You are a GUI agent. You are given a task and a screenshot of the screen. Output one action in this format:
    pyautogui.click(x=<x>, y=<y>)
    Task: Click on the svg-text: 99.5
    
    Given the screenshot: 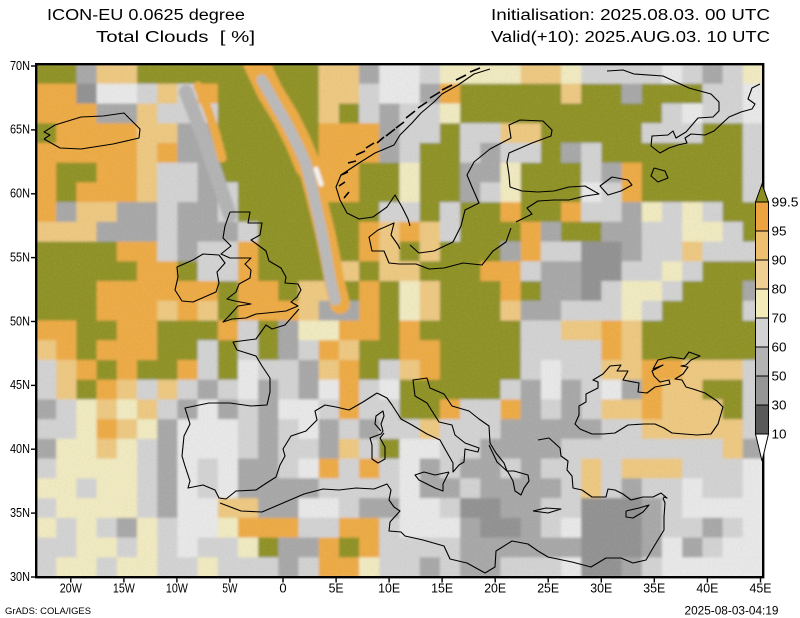 What is the action you would take?
    pyautogui.click(x=785, y=202)
    